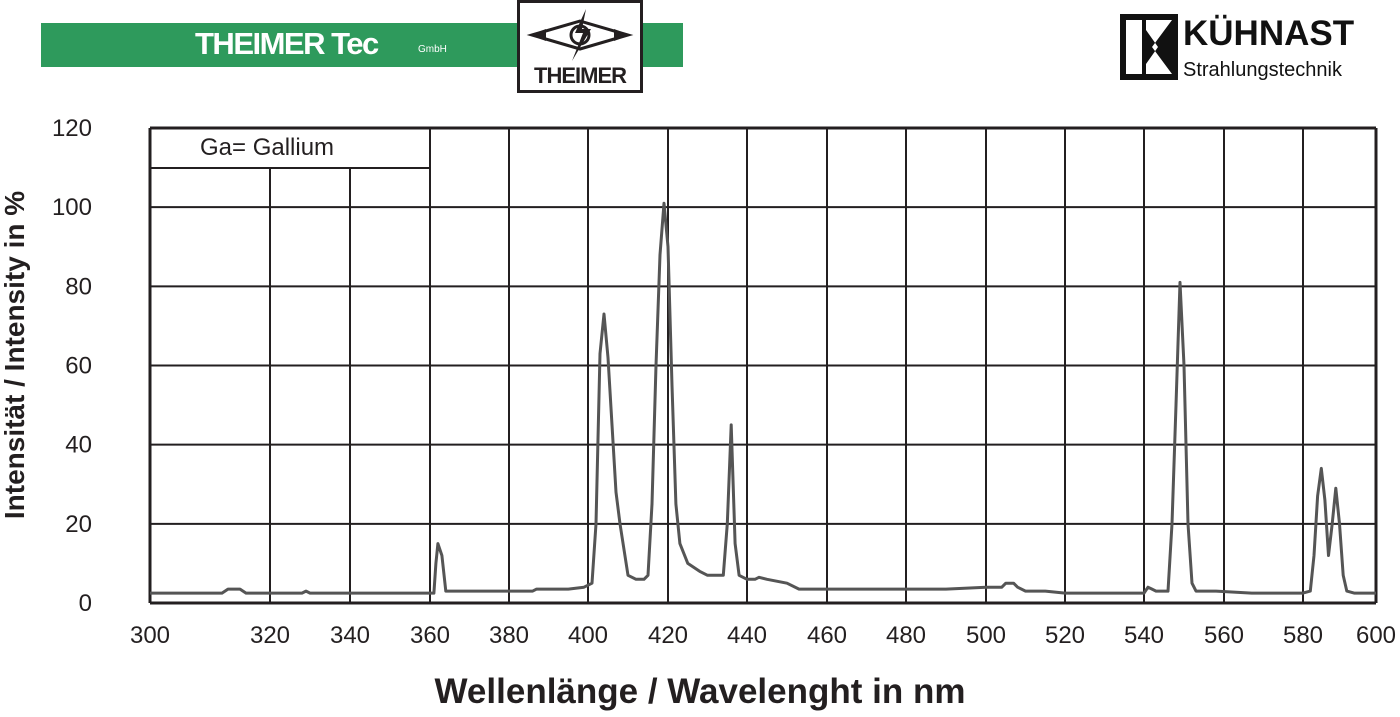 The image size is (1400, 717). Describe the element at coordinates (430, 635) in the screenshot. I see `x-tick-label: 360` at that location.